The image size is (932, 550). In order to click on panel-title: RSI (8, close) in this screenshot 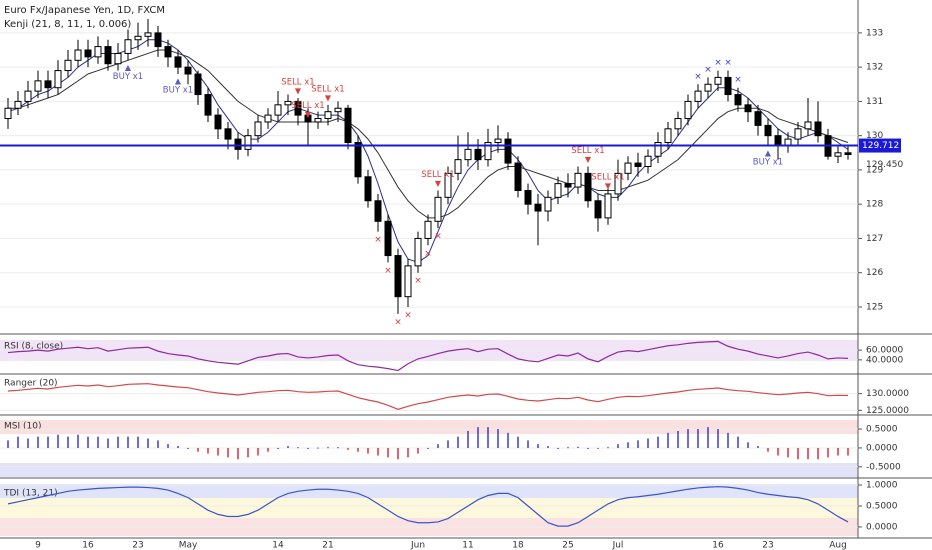, I will do `click(33, 347)`.